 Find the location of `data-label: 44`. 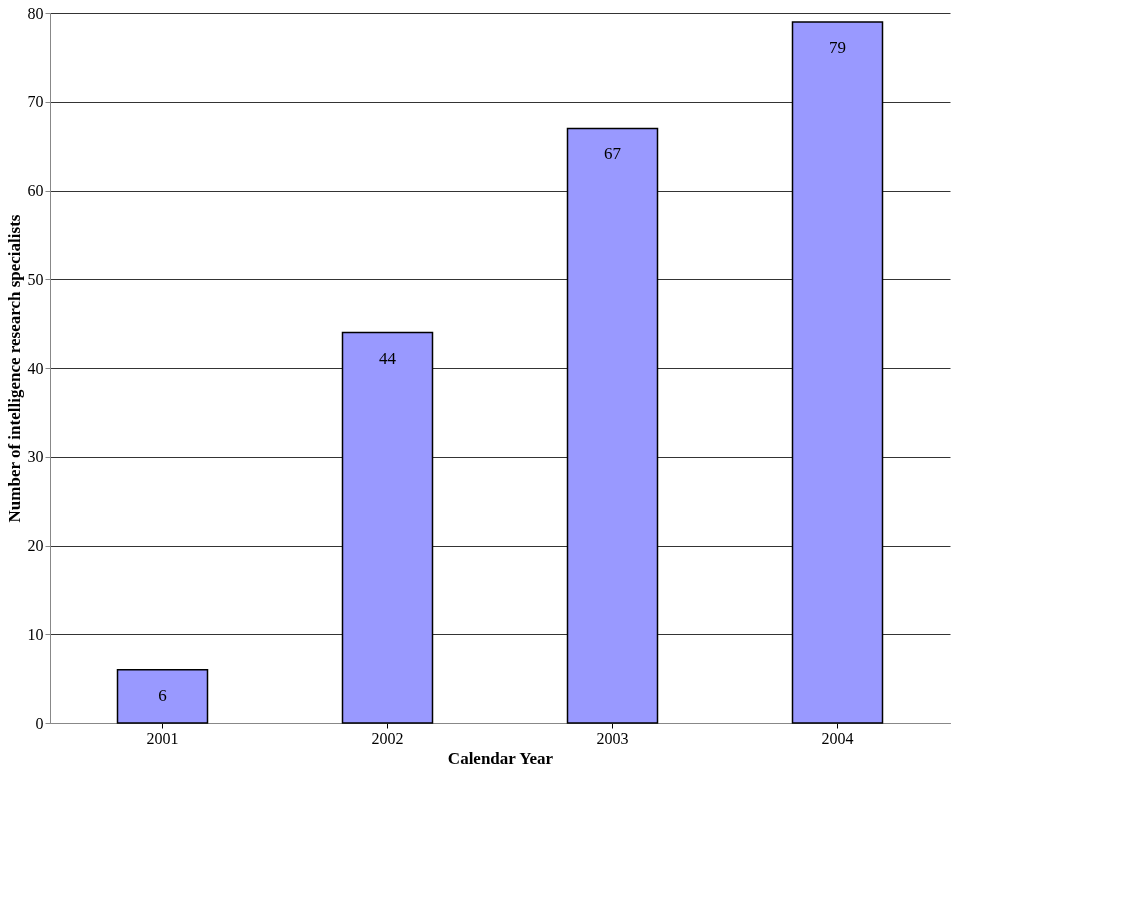

data-label: 44 is located at coordinates (388, 358).